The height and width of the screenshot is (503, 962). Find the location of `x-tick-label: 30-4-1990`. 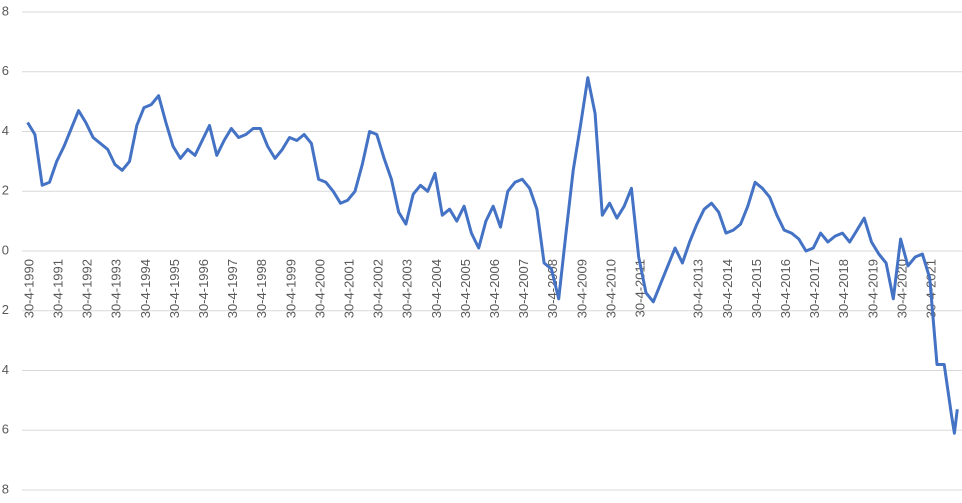

x-tick-label: 30-4-1990 is located at coordinates (28, 288).